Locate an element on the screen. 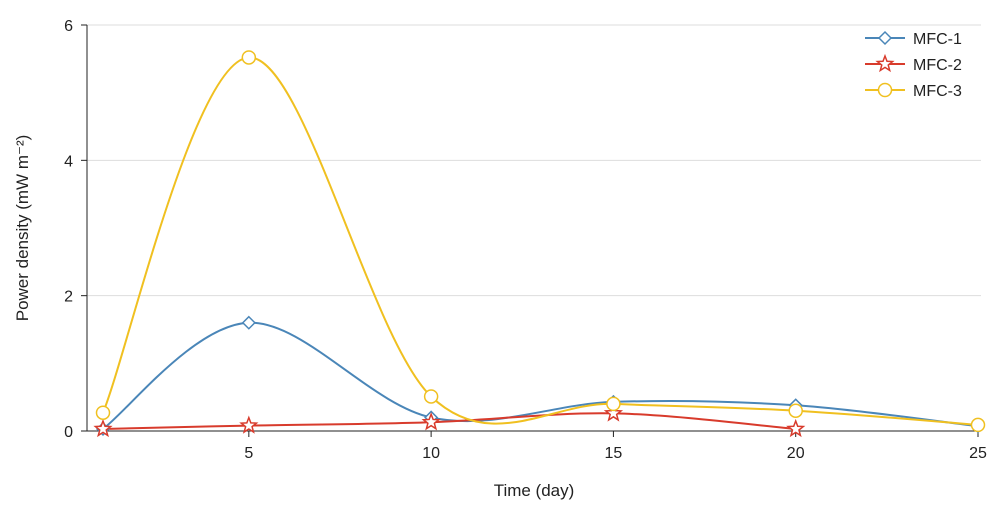 The height and width of the screenshot is (506, 994). legend-entry-mfc-2: MFC-2 is located at coordinates (913, 63).